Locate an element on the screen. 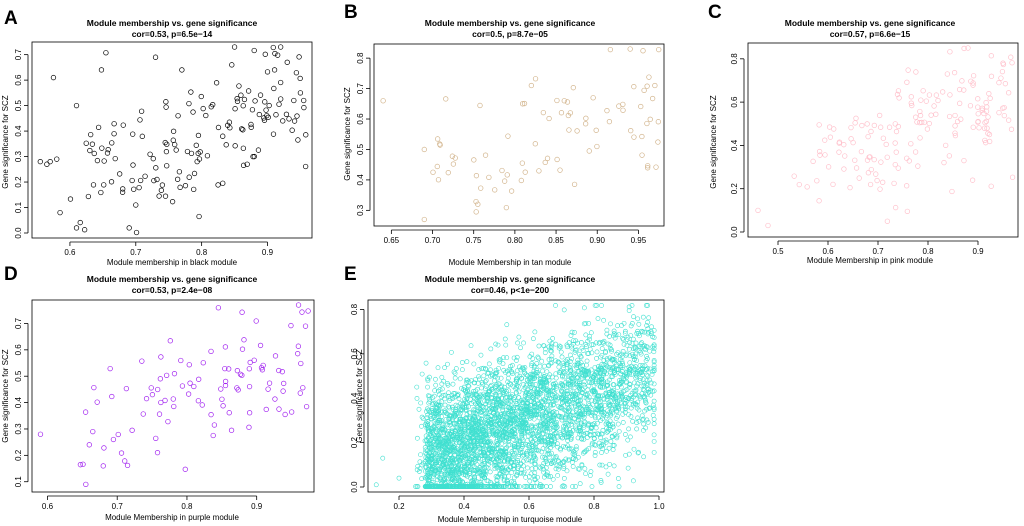 Image resolution: width=1024 pixels, height=526 pixels. panel-letter: E is located at coordinates (350, 274).